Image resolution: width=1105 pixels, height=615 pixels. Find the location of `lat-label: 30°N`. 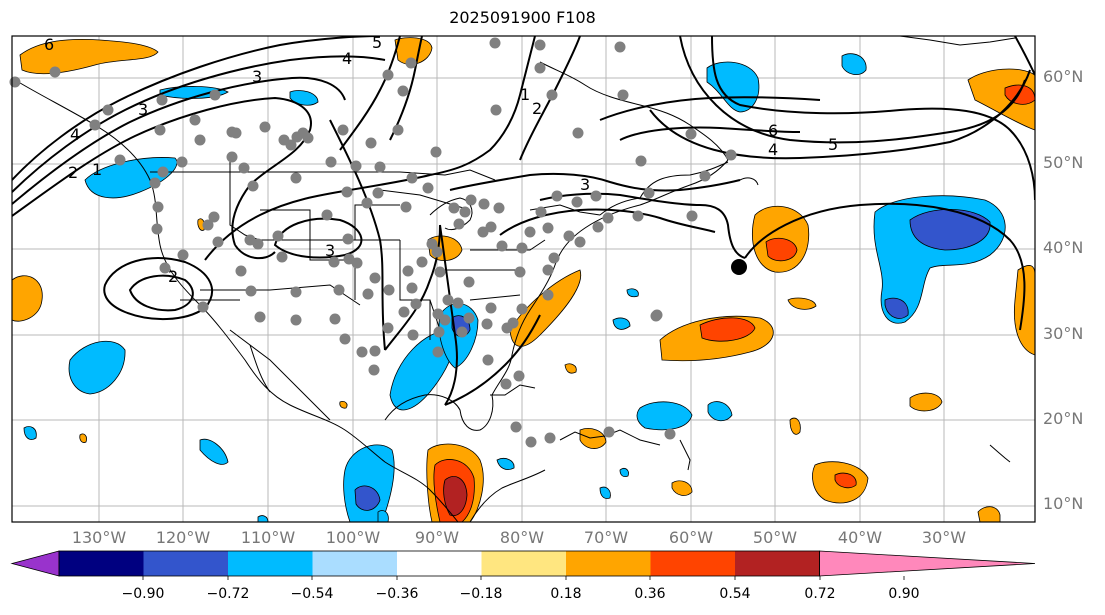

lat-label: 30°N is located at coordinates (1063, 333).